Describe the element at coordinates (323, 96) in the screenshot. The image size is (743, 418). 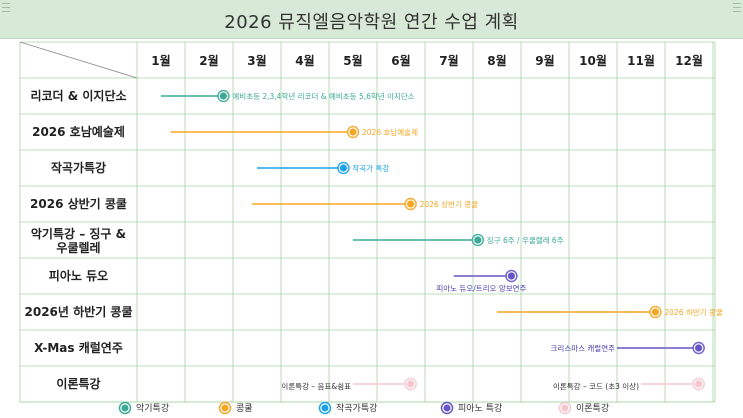
I see `task-label: 예비초등 2,3,4학년 리코더 & 예비초등 5,6학년 이지단소` at that location.